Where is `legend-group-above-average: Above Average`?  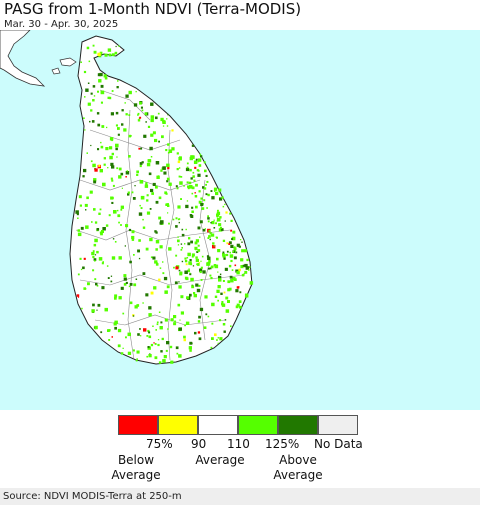 legend-group-above-average: Above Average is located at coordinates (298, 467).